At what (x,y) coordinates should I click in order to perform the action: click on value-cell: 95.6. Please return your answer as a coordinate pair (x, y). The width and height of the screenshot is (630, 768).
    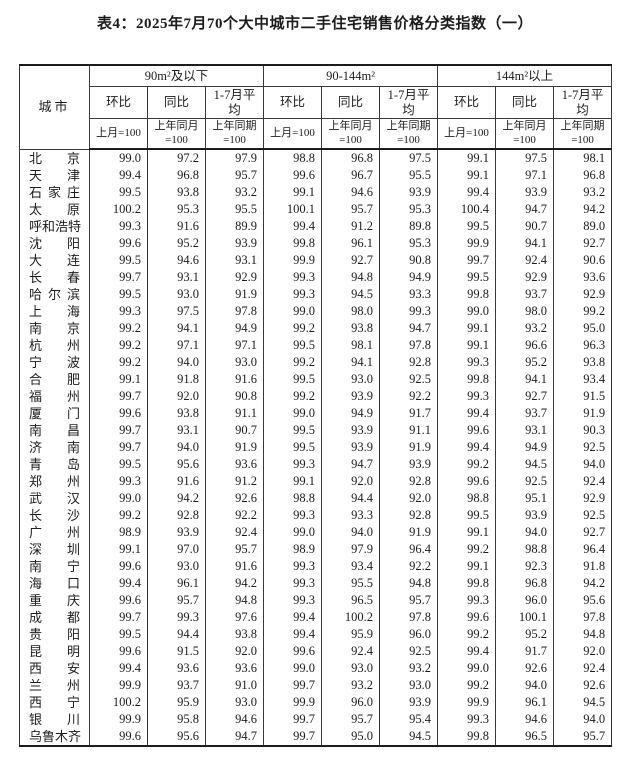
    Looking at the image, I should click on (583, 600).